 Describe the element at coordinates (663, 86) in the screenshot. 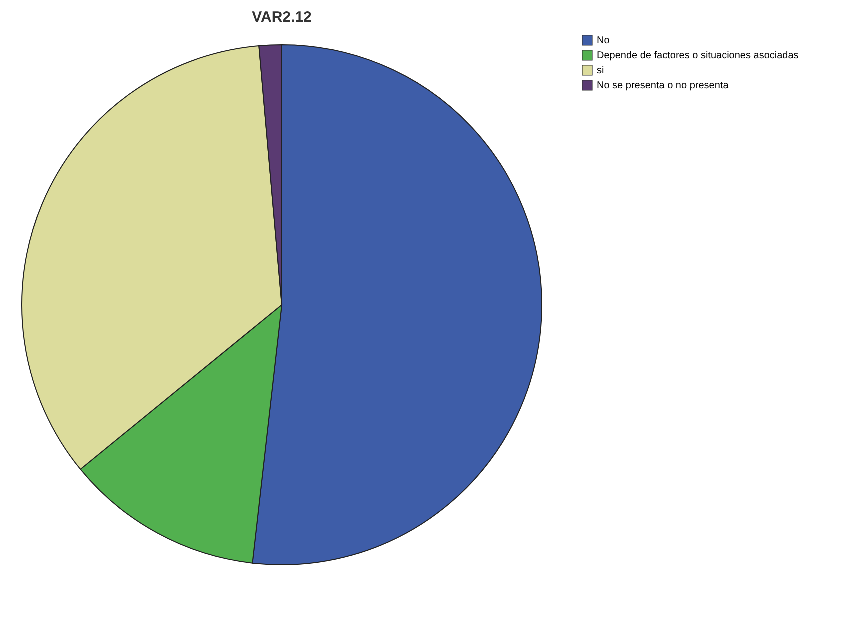

I see `legend-label: No se presenta o no presenta` at that location.